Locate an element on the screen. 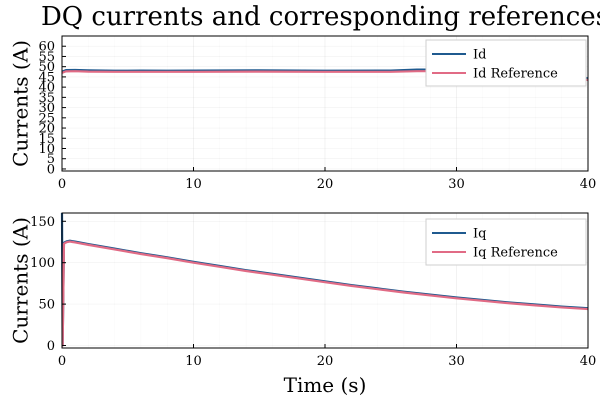 The width and height of the screenshot is (600, 400). top-legend-label: Id Reference is located at coordinates (515, 74).